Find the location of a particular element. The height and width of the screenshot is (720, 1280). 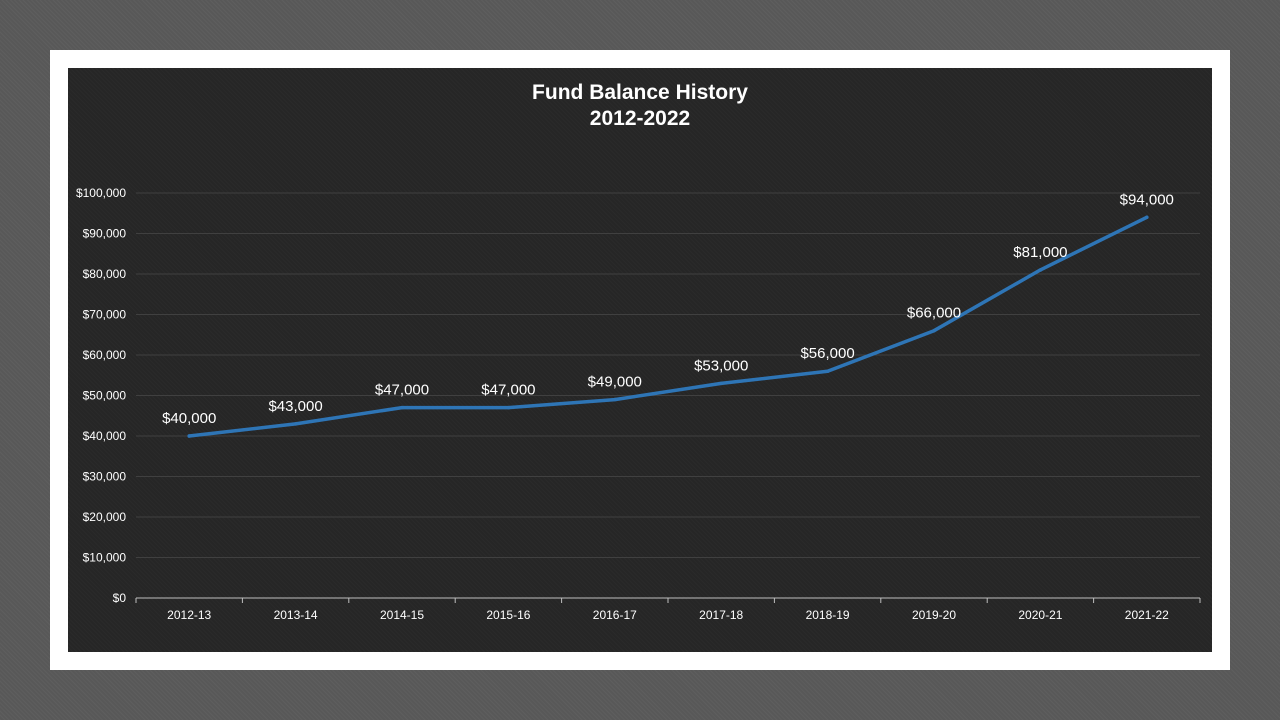

chart-title: Fund Balance History 2012-2022 is located at coordinates (640, 106).